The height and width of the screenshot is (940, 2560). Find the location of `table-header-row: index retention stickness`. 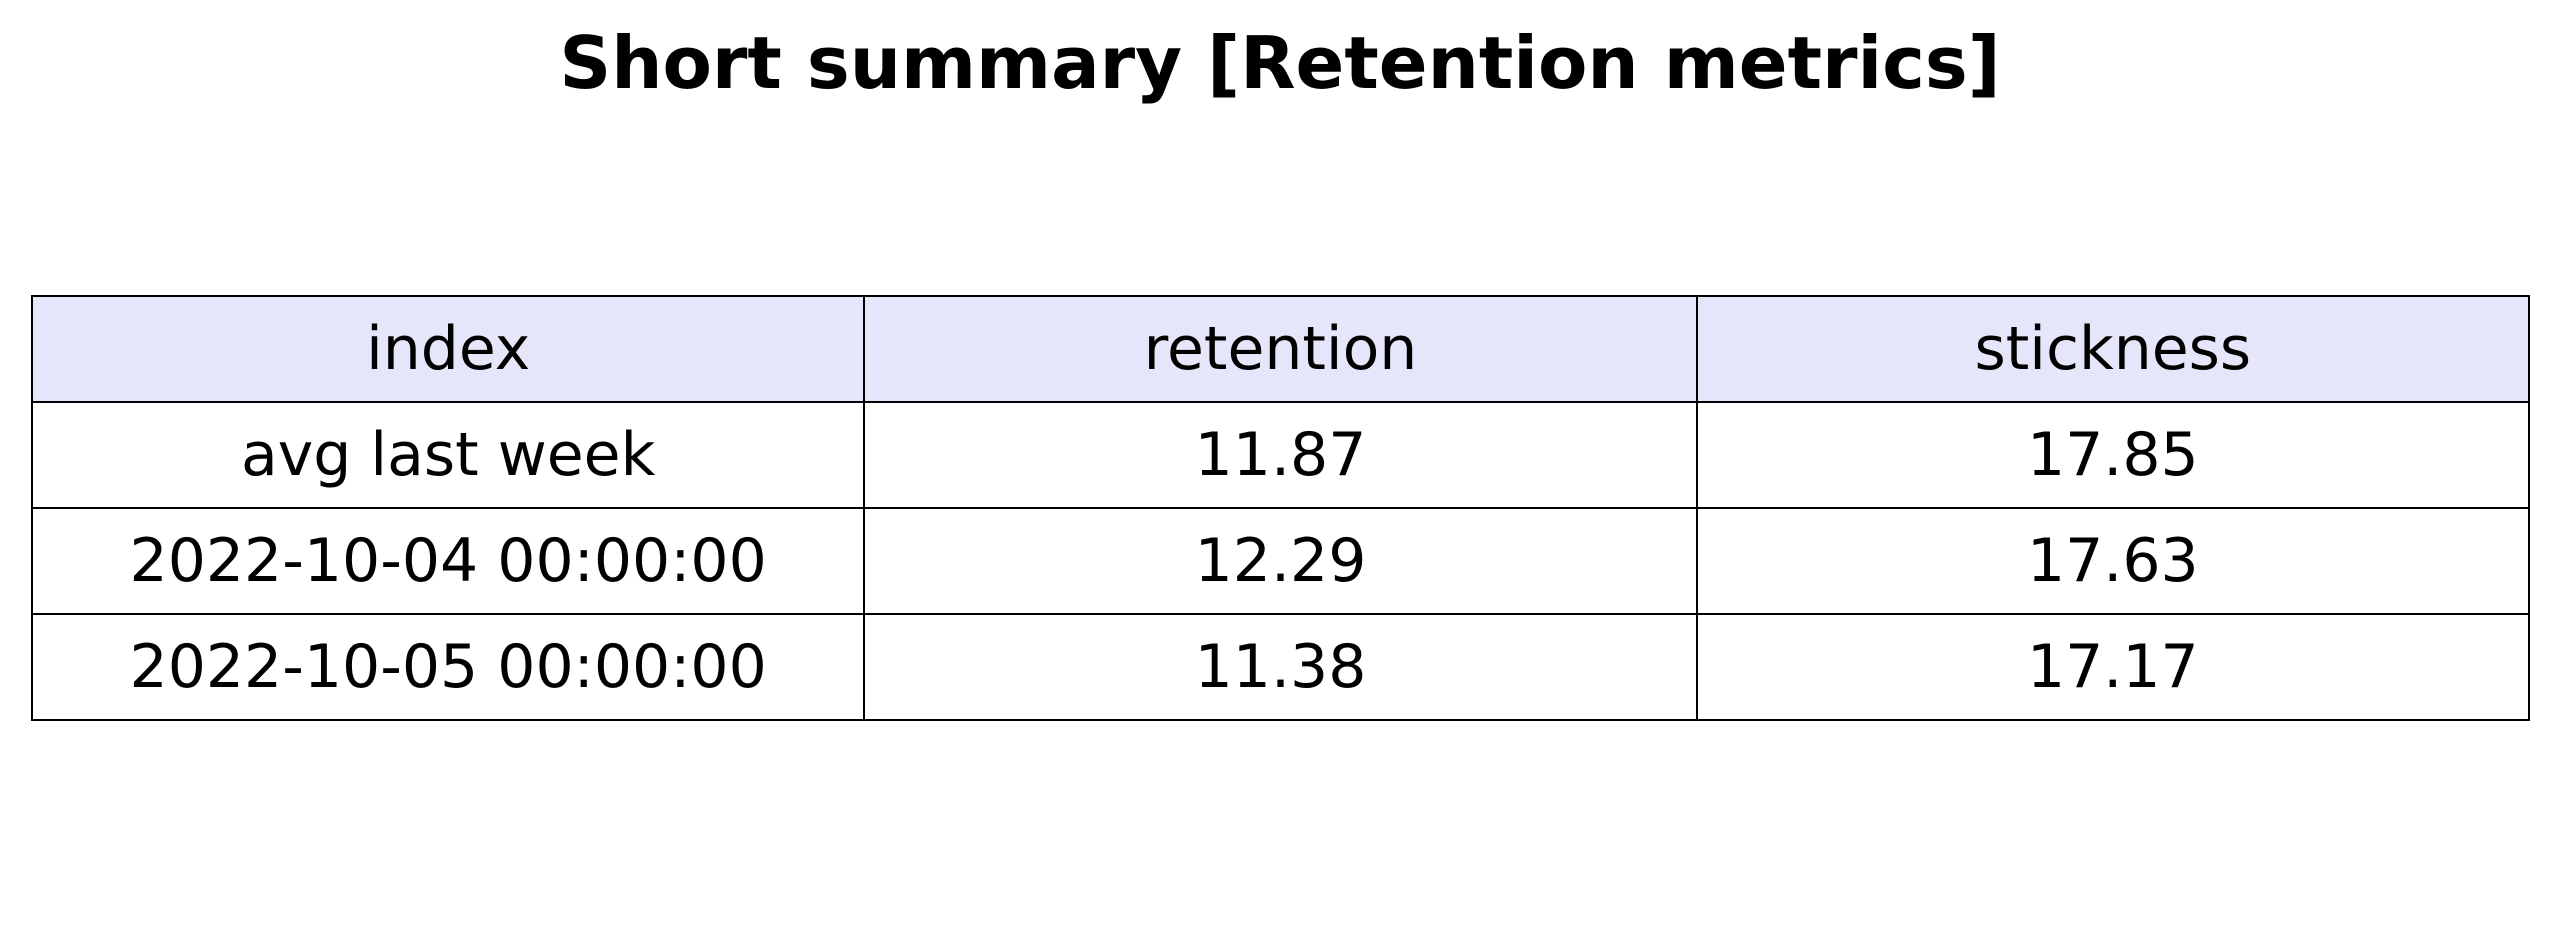

table-header-row: index retention stickness is located at coordinates (1280, 349).